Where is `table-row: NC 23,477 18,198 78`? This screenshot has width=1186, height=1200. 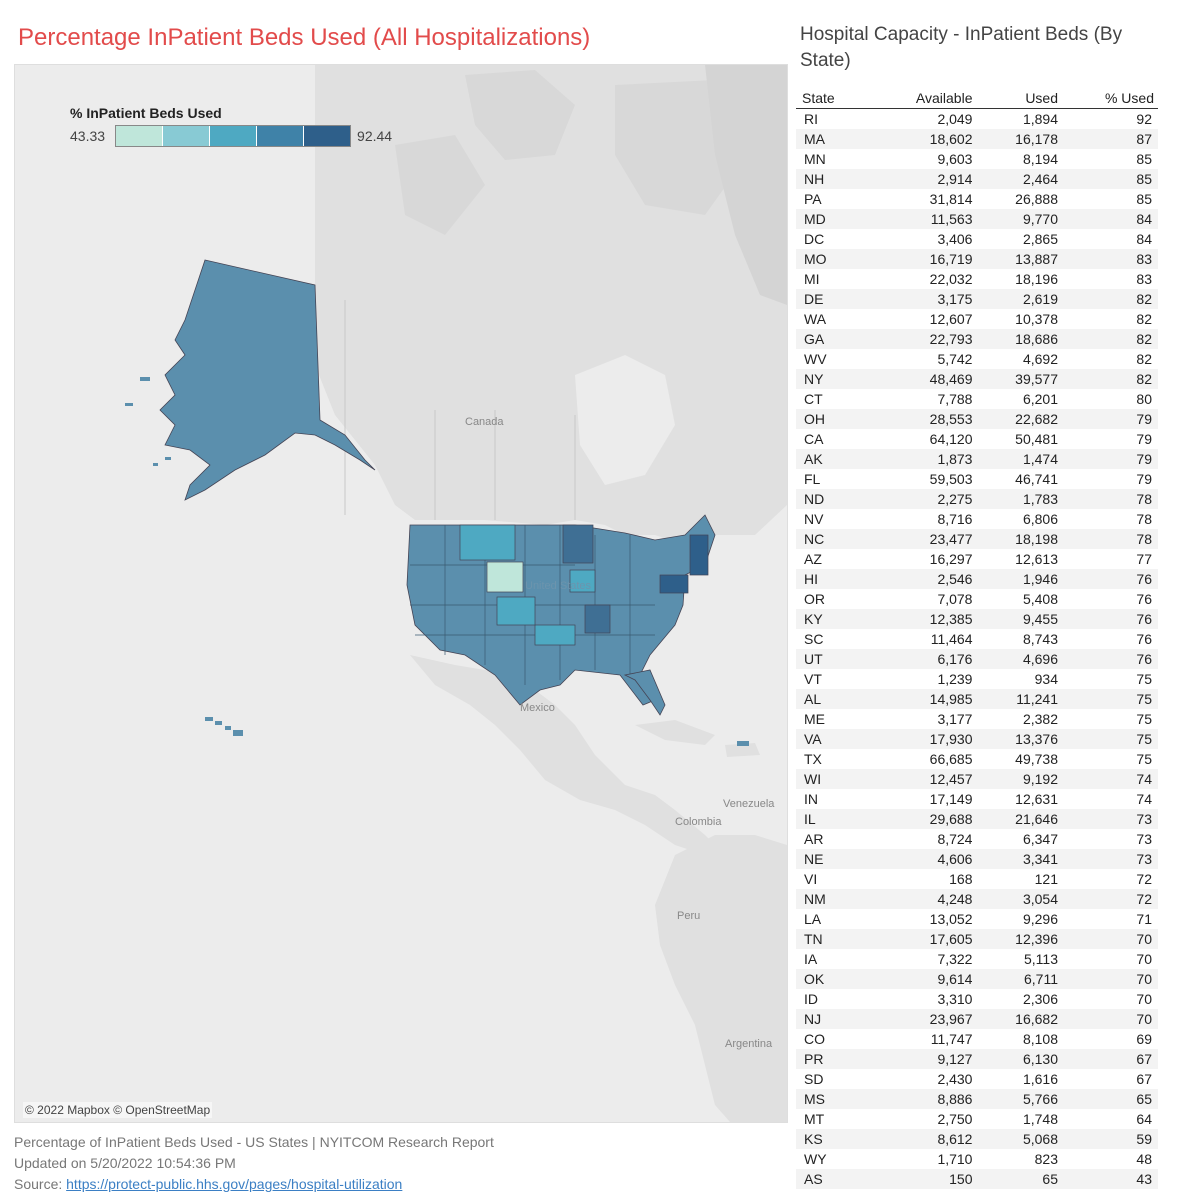
table-row: NC 23,477 18,198 78 is located at coordinates (977, 539).